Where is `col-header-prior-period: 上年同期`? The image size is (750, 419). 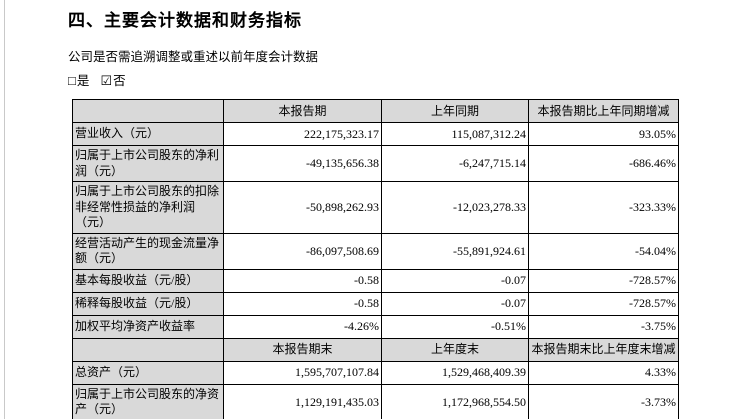
col-header-prior-period: 上年同期 is located at coordinates (455, 111).